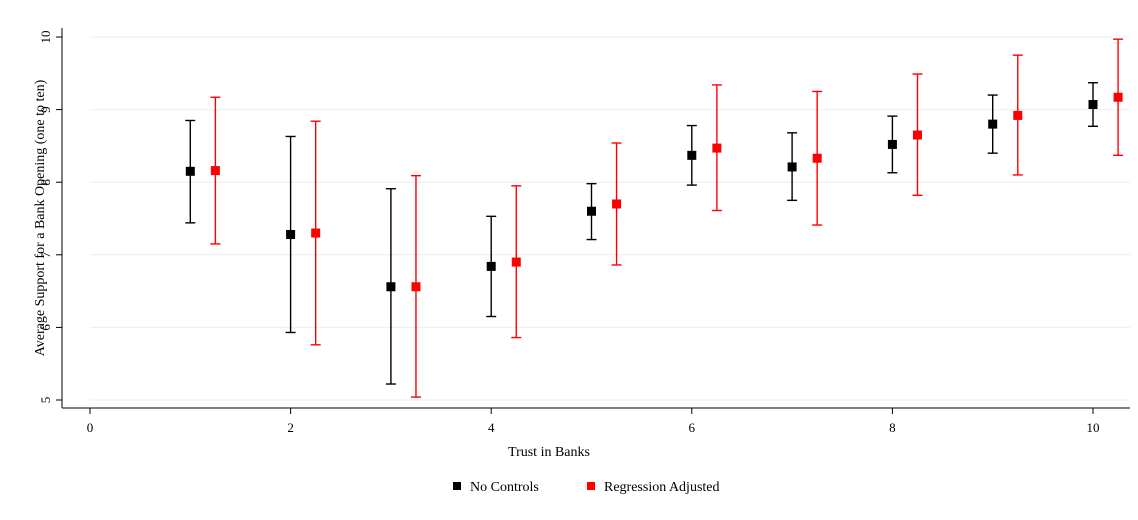 The width and height of the screenshot is (1138, 520). What do you see at coordinates (591, 486) in the screenshot?
I see `legend-swatch-regression-adjusted` at bounding box center [591, 486].